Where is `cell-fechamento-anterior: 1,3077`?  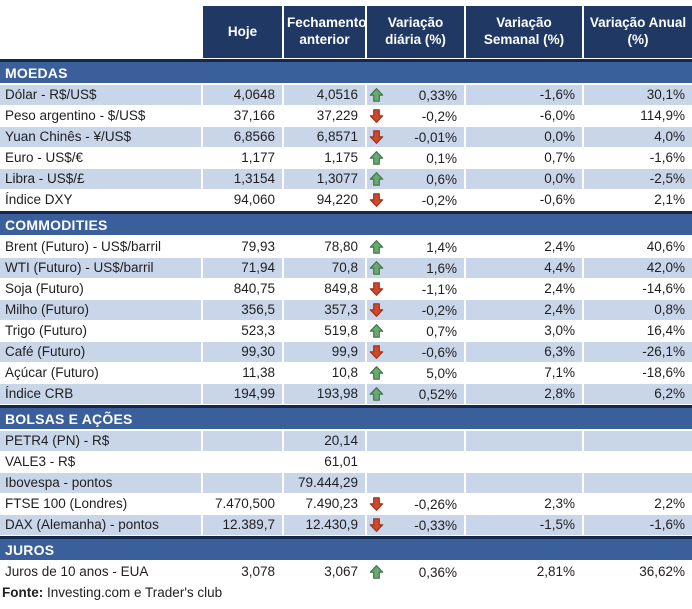 cell-fechamento-anterior: 1,3077 is located at coordinates (325, 179).